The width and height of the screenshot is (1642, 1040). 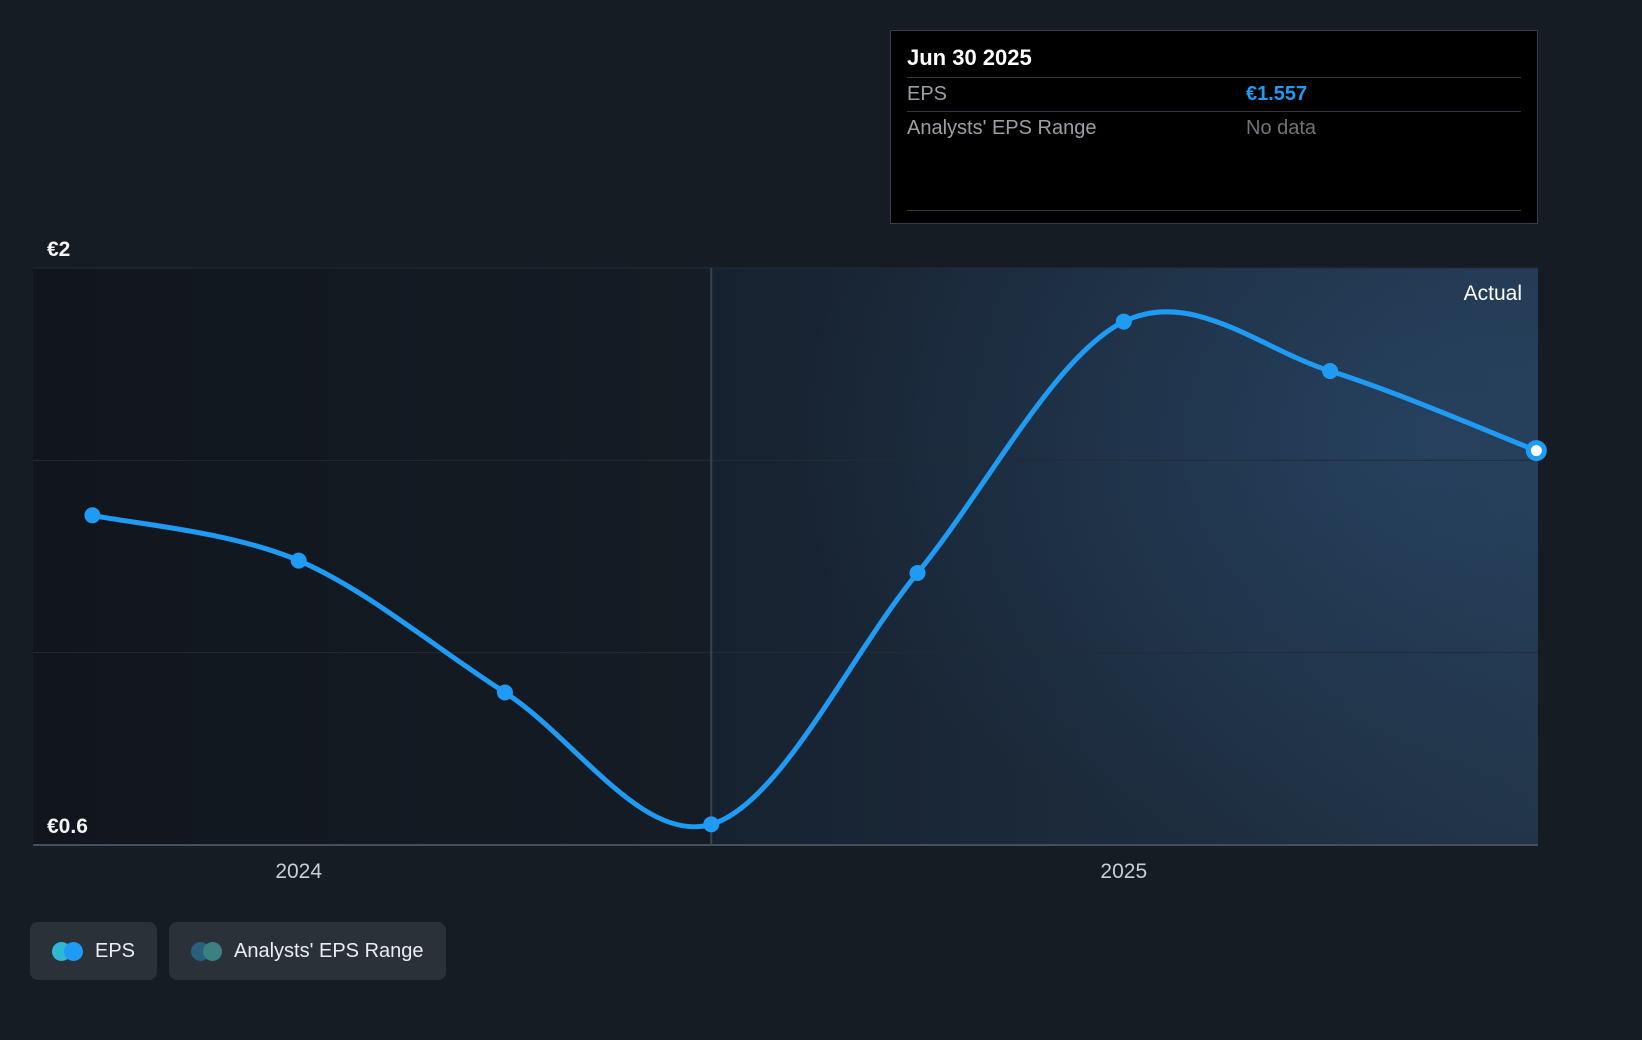 What do you see at coordinates (1002, 128) in the screenshot?
I see `tooltip-row-label: Analysts' EPS Range` at bounding box center [1002, 128].